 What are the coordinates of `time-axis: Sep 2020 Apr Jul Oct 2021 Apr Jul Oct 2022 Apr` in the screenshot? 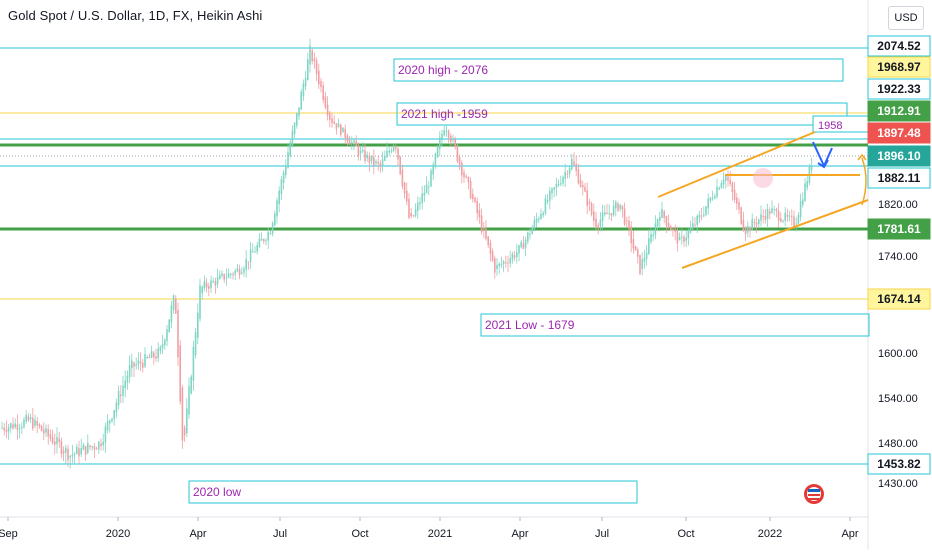 It's located at (429, 528).